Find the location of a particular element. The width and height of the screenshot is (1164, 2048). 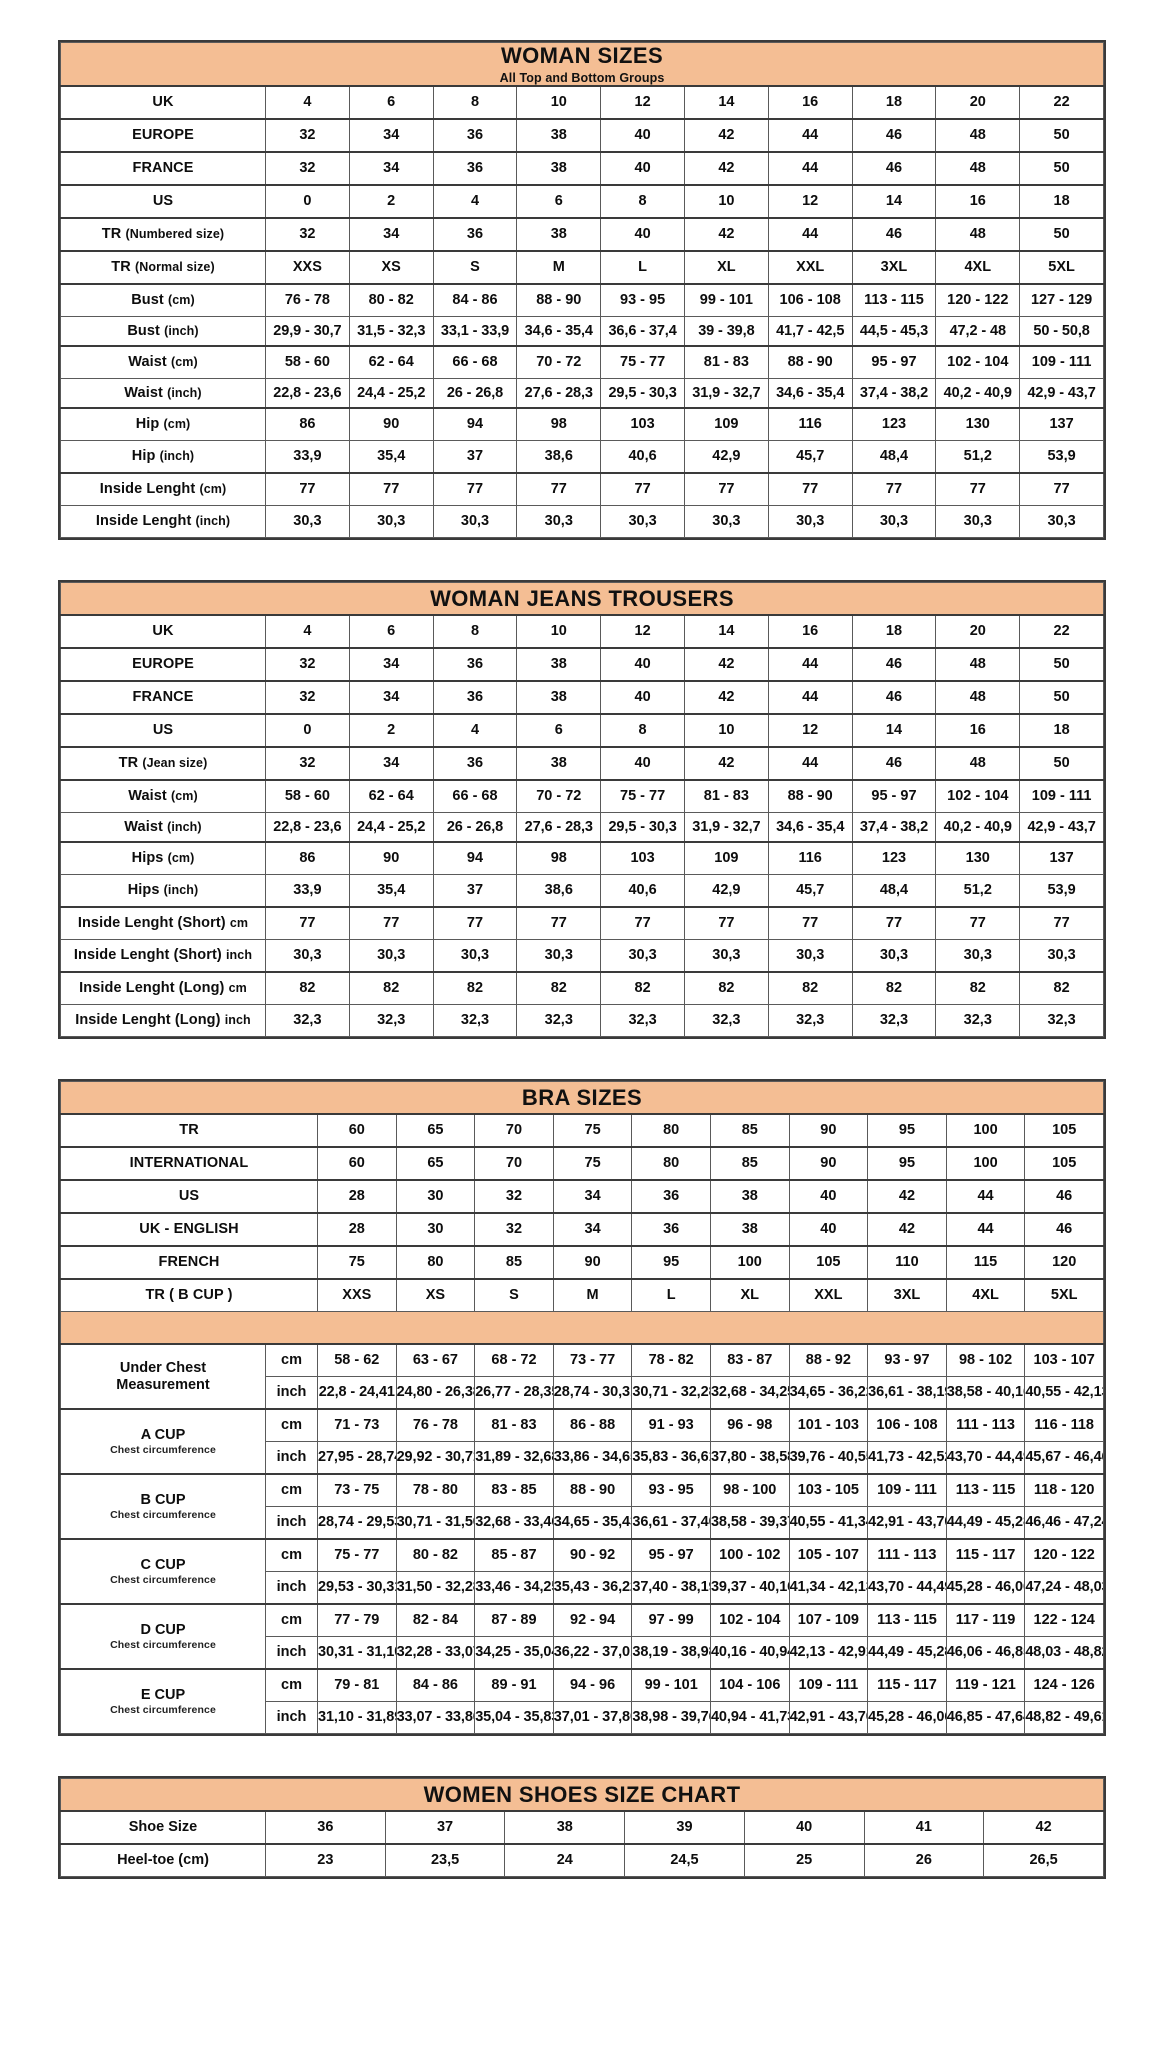

row-value: 22,8 - 23,6 is located at coordinates (307, 827).